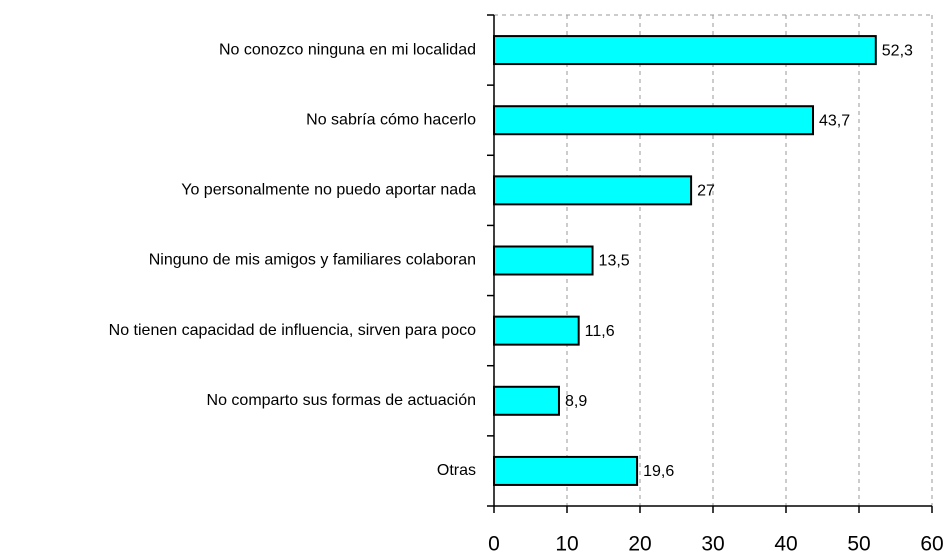 Image resolution: width=948 pixels, height=558 pixels. Describe the element at coordinates (834, 120) in the screenshot. I see `value-label: 43,7` at that location.